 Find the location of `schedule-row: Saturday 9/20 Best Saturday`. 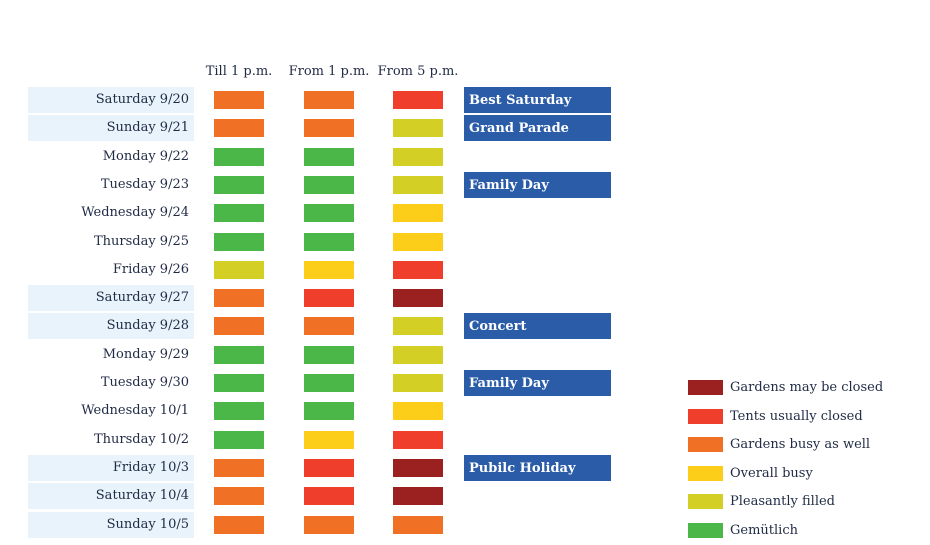

schedule-row: Saturday 9/20 Best Saturday is located at coordinates (465, 100).